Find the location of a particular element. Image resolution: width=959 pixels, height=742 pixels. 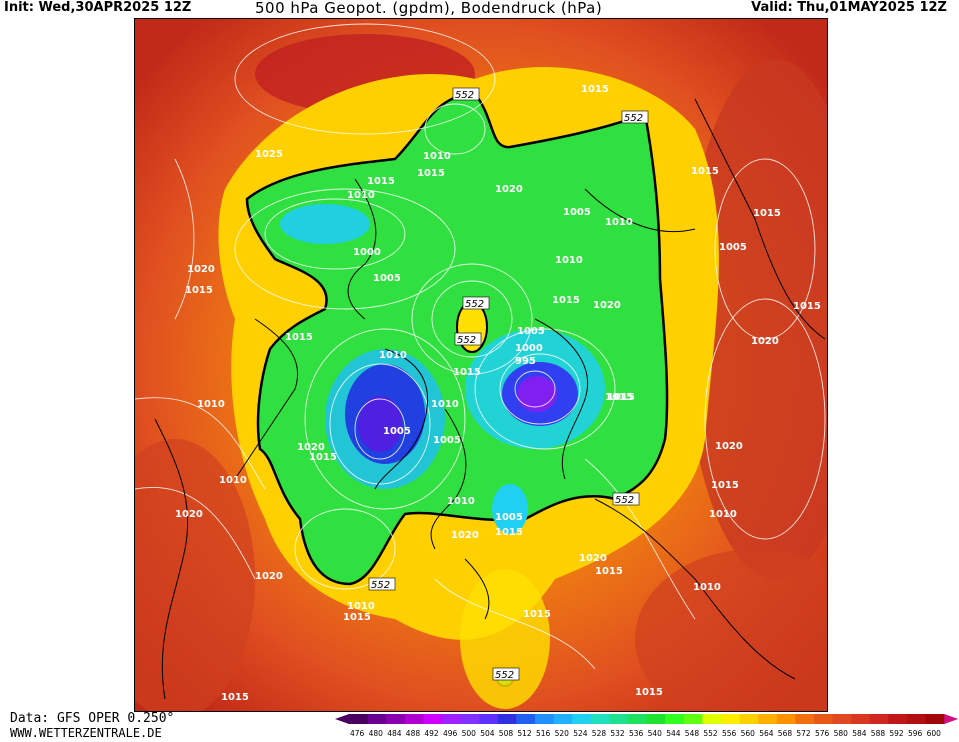

data-source-label: Data: GFS OPER 0.250° is located at coordinates (92, 718).